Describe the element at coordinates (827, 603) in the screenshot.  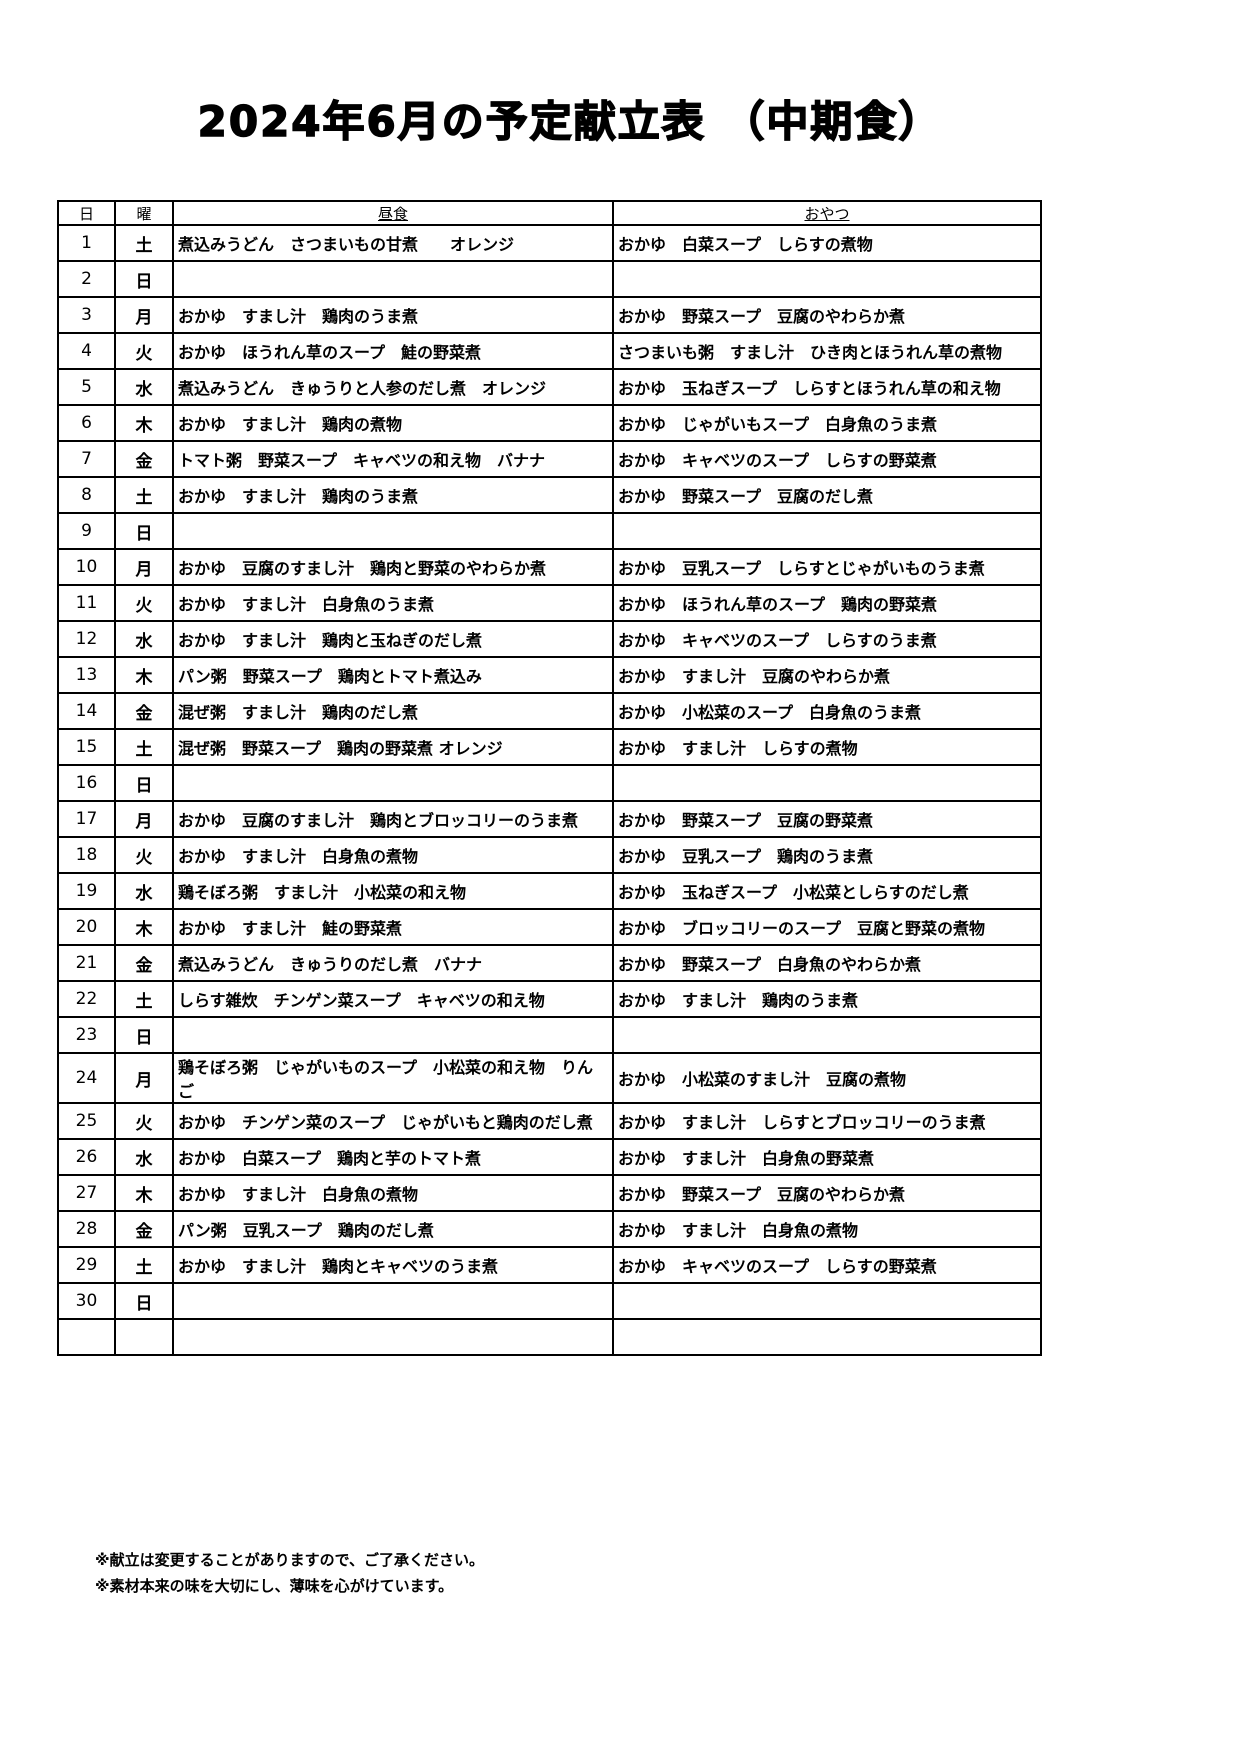
I see `snack-cell: おかゆ ほうれん草のスープ 鶏肉の野菜煮` at that location.